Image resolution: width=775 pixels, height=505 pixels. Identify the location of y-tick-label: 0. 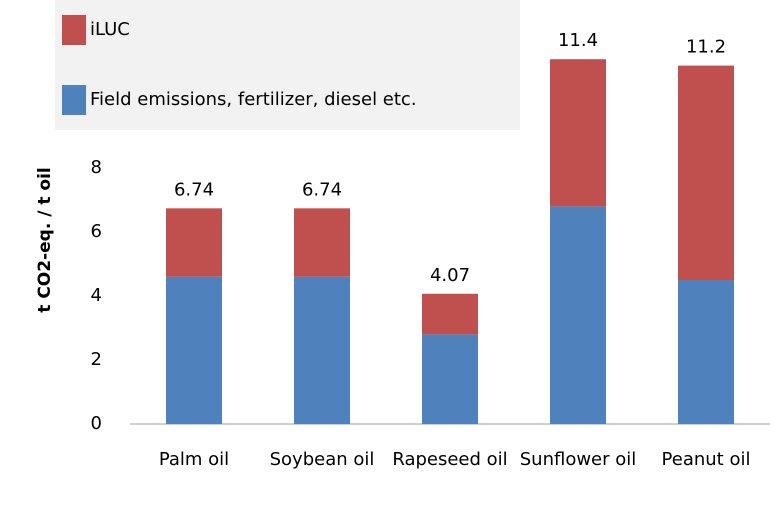
(96, 423).